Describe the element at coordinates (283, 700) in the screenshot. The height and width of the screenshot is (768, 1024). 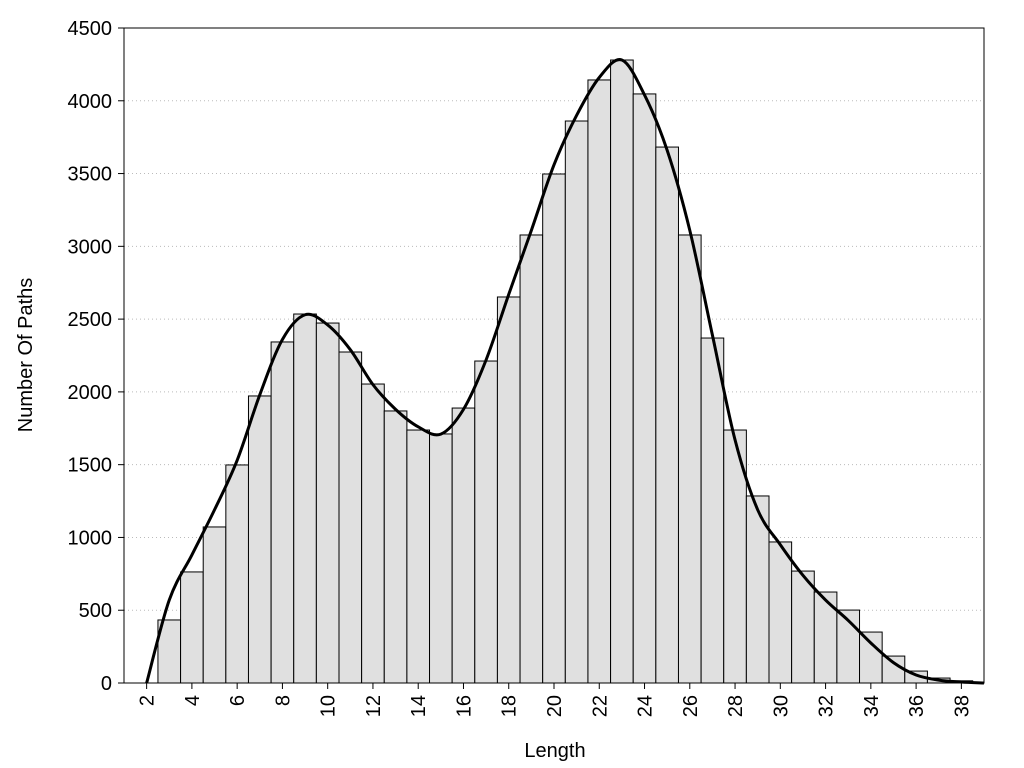
I see `x-tick-label: 8` at that location.